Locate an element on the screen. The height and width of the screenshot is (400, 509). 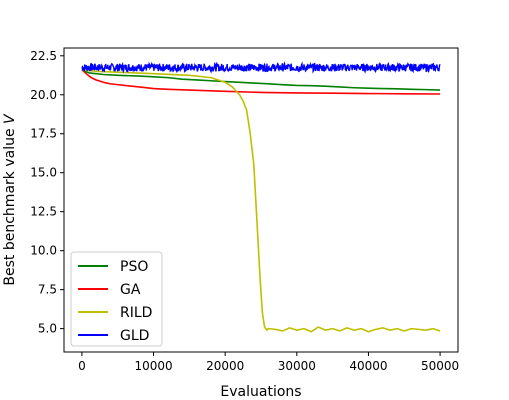
x-tick-label: 50000 is located at coordinates (440, 366).